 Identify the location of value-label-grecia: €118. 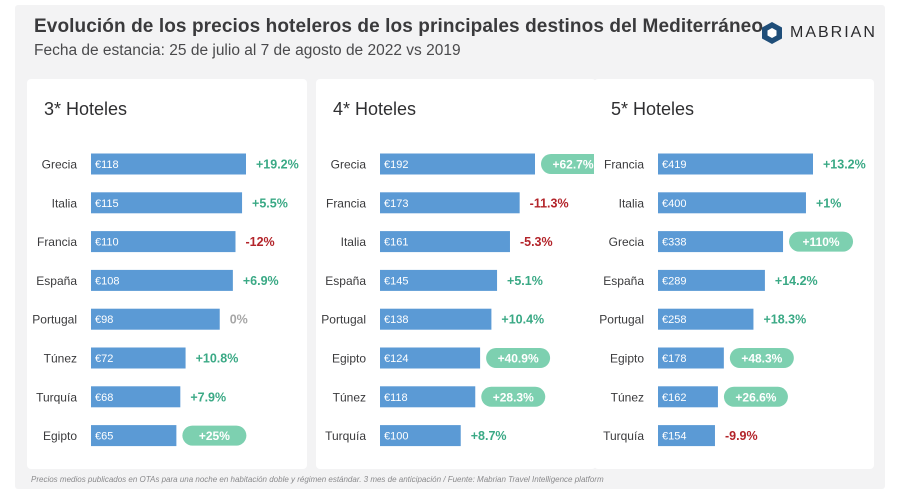
(107, 165).